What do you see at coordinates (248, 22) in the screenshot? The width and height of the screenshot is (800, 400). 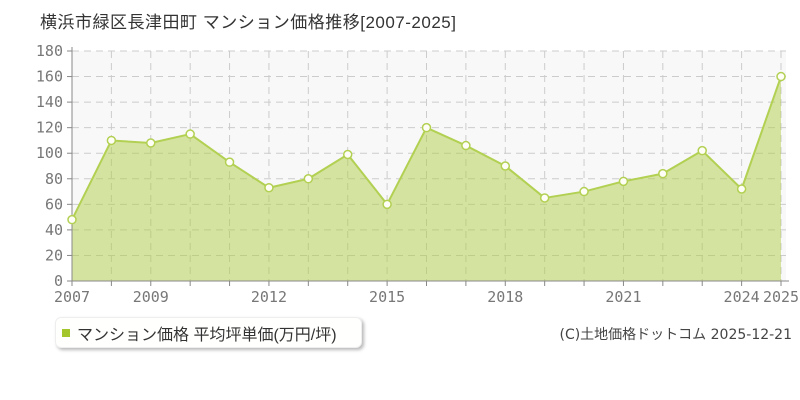 I see `chart-title: 横浜市緑区長津田町 マンション価格推移[2007-2025]` at bounding box center [248, 22].